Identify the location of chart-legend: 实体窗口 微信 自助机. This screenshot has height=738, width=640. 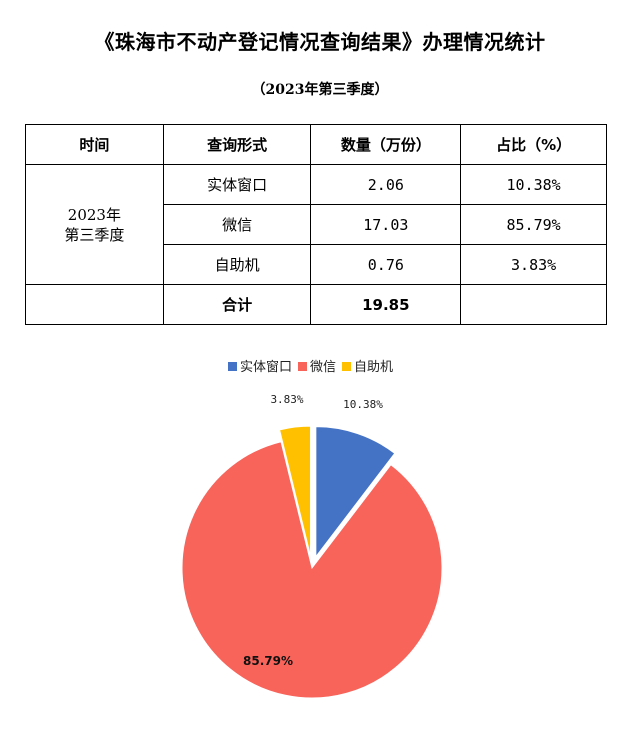
(310, 367).